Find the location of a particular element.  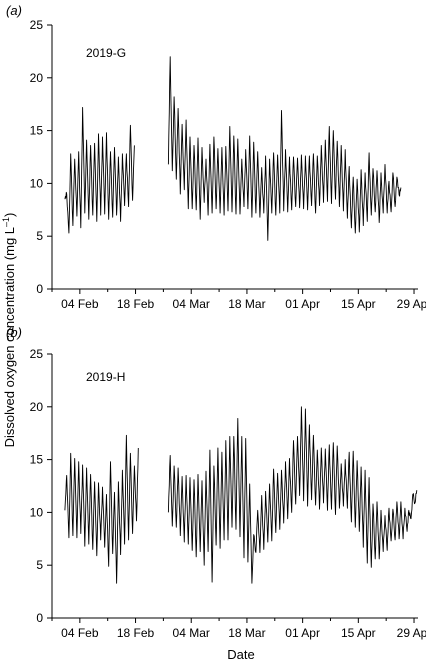

panel-b-y-tick-label: 15 is located at coordinates (37, 460).